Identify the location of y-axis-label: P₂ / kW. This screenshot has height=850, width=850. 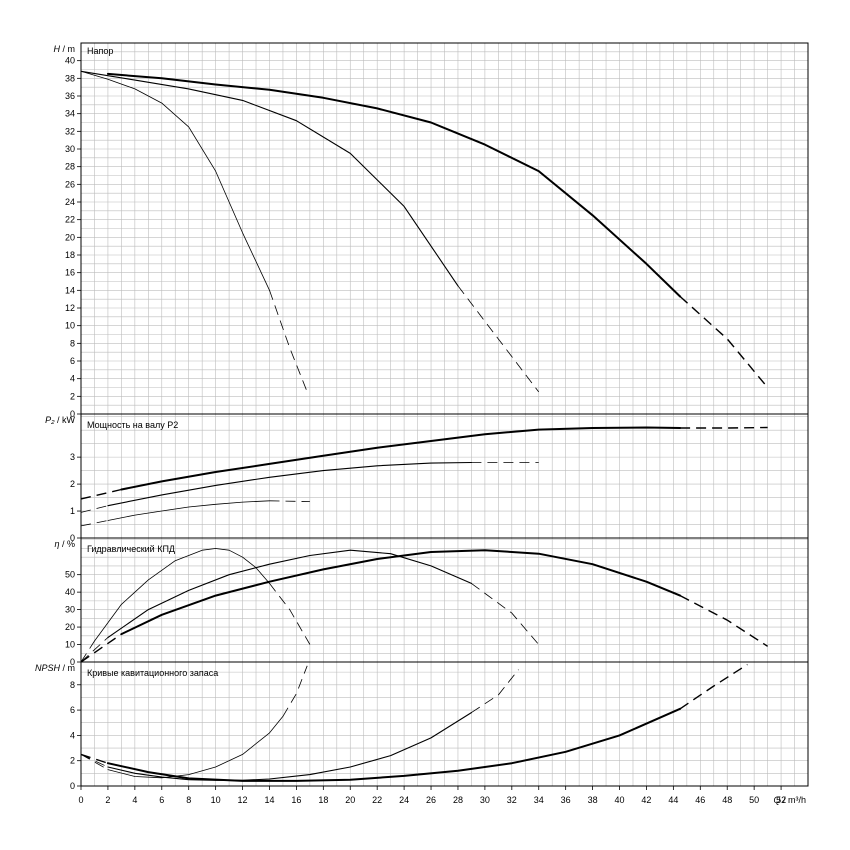
(60, 420).